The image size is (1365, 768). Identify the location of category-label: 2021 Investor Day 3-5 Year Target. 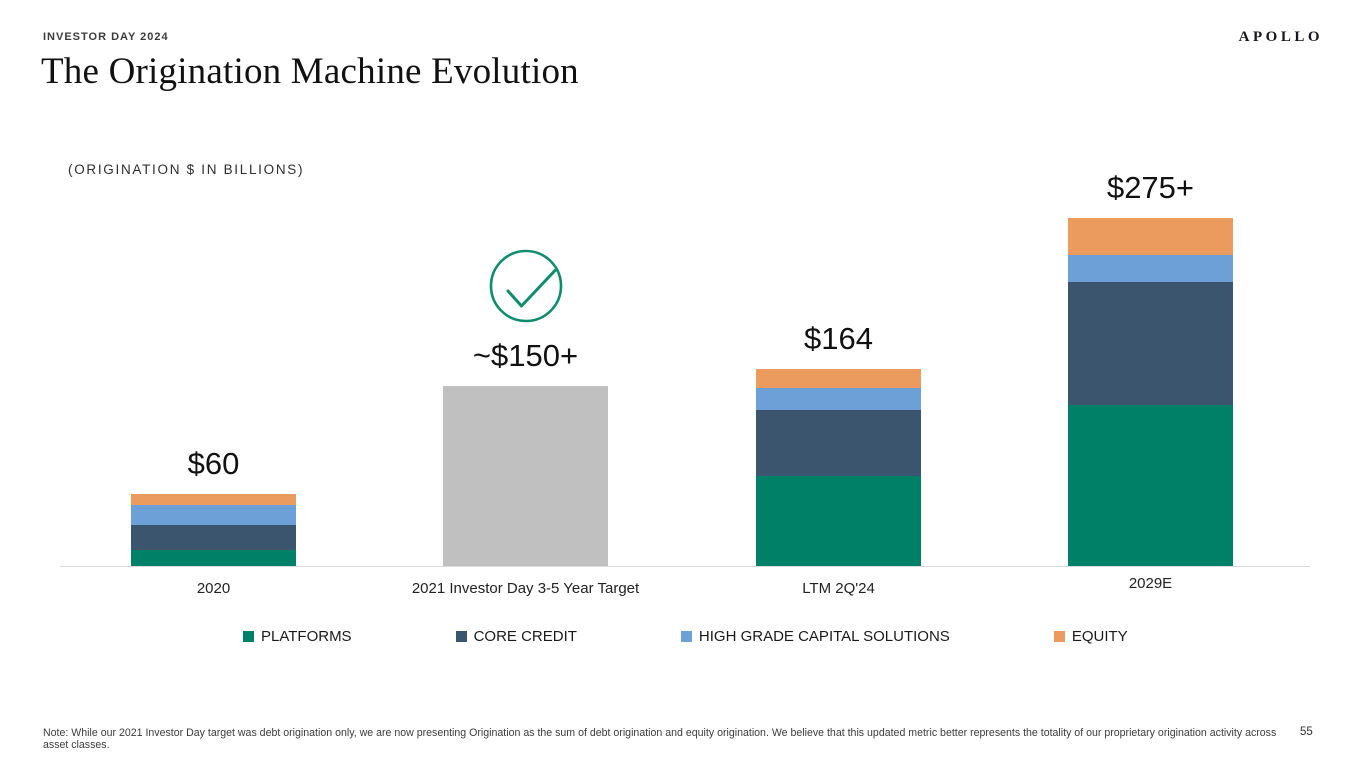
(525, 588).